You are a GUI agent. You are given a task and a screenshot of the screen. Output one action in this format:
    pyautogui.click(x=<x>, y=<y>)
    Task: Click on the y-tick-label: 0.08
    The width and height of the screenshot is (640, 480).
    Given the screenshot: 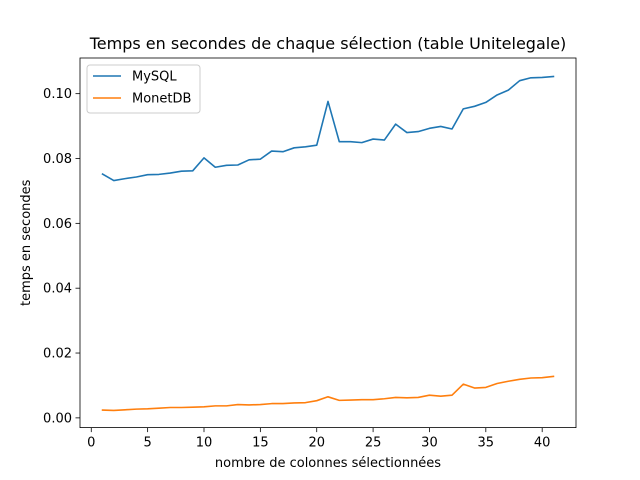 What is the action you would take?
    pyautogui.click(x=57, y=159)
    